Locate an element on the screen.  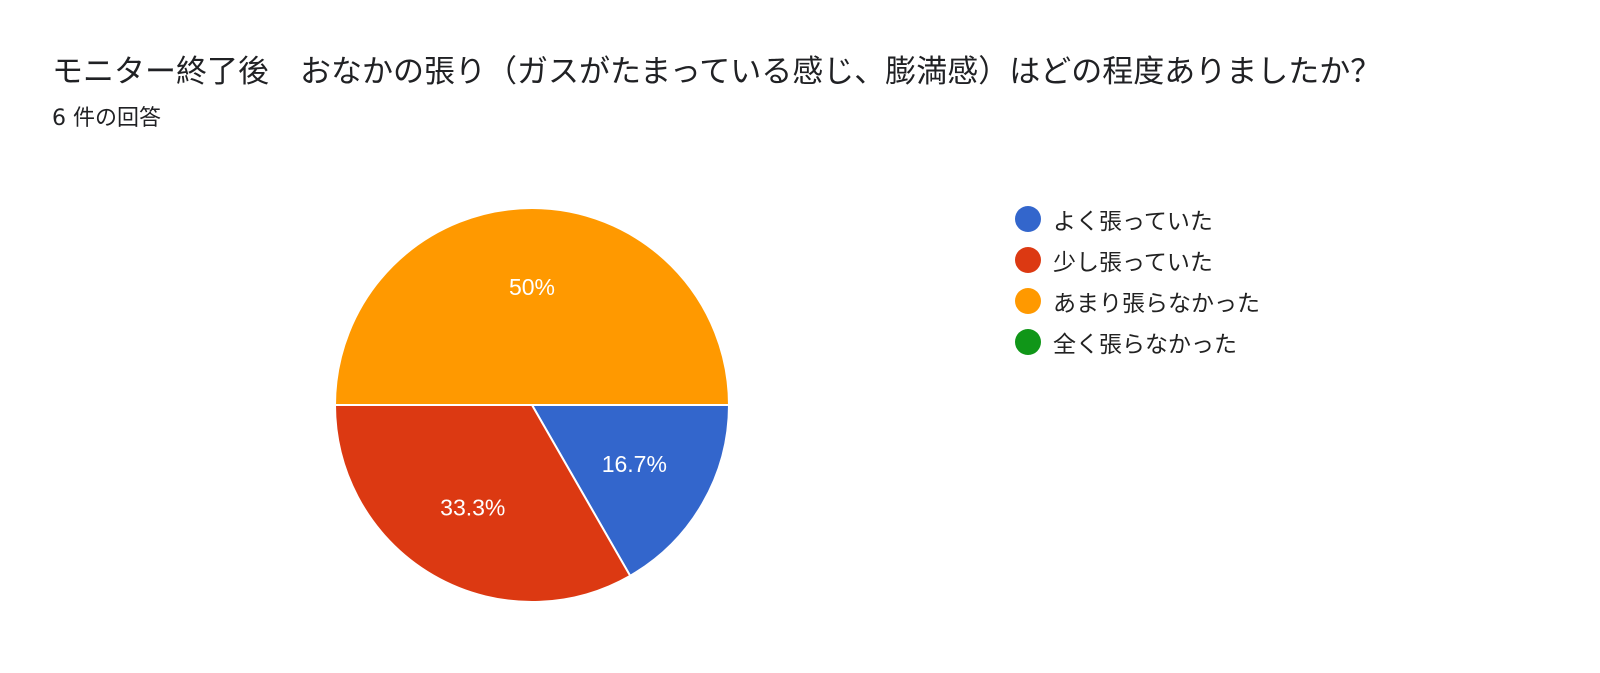
legend-item-3: あまり張らなかった is located at coordinates (1137, 300).